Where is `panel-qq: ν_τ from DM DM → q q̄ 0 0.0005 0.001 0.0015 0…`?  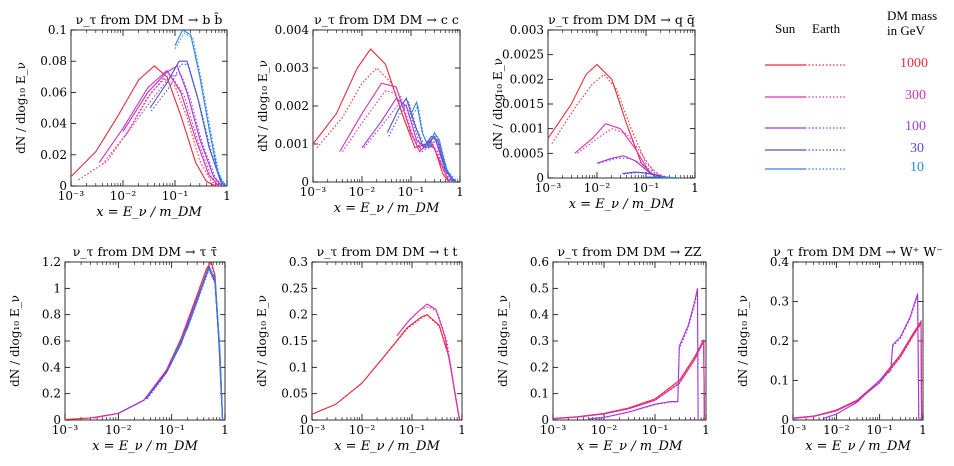
panel-qq: ν_τ from DM DM → q q̄ 0 0.0005 0.001 0.0015 0… is located at coordinates (595, 112).